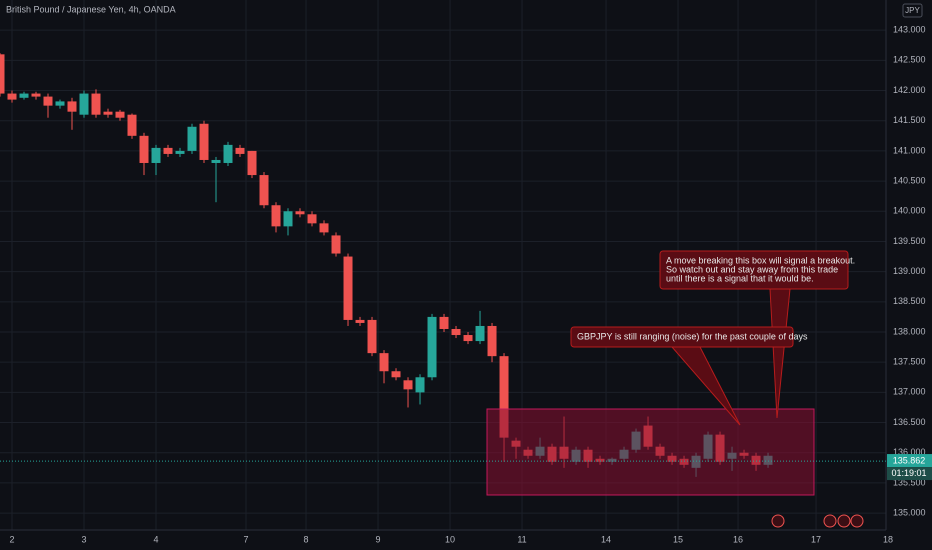 The height and width of the screenshot is (550, 932). I want to click on x-tick-label: 3, so click(83, 539).